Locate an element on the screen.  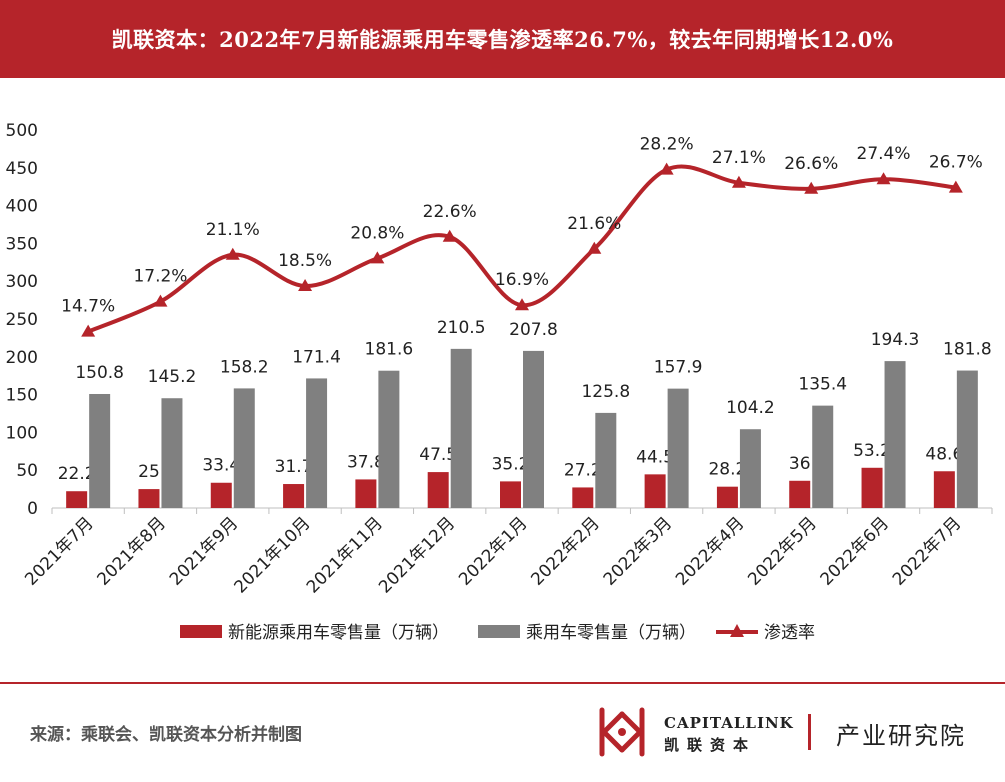
x-tick-label: 2022年3月 is located at coordinates (638, 551).